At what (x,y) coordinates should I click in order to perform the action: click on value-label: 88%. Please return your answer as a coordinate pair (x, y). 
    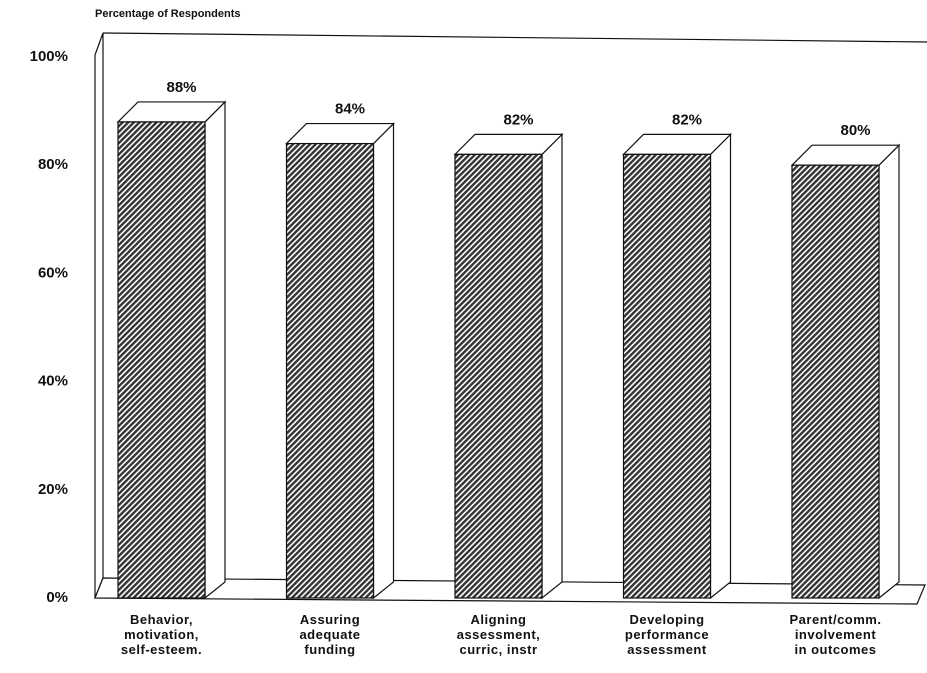
    Looking at the image, I should click on (181, 87).